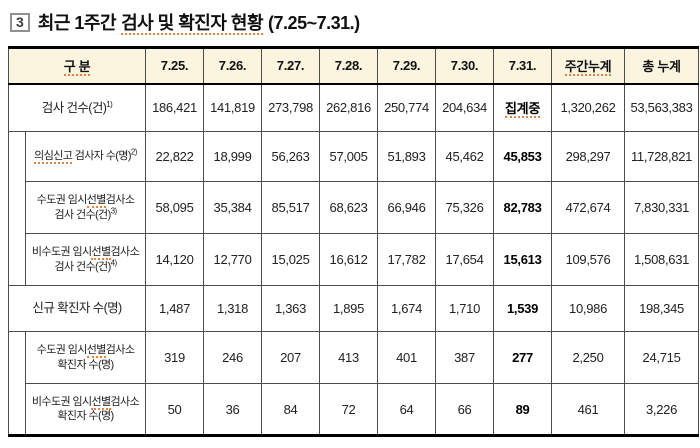  I want to click on col-header-day-5: 7.29., so click(407, 66).